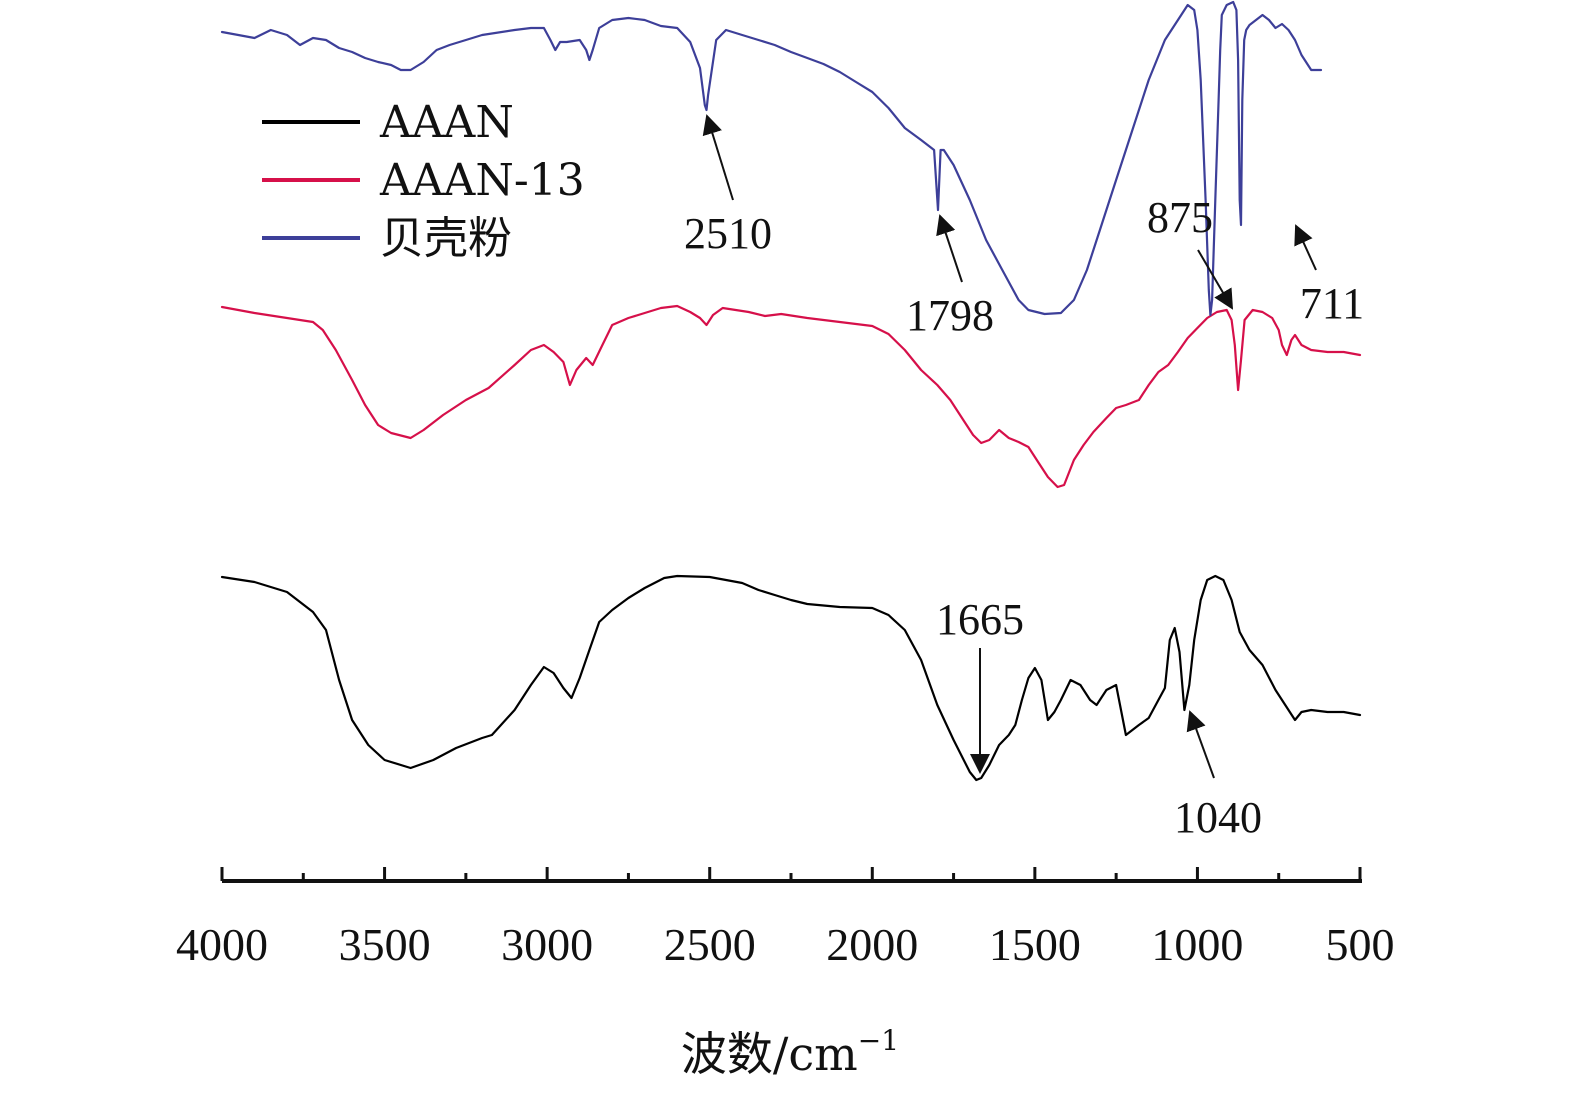 The image size is (1575, 1096). I want to click on annotation-label-1665: 1665, so click(980, 619).